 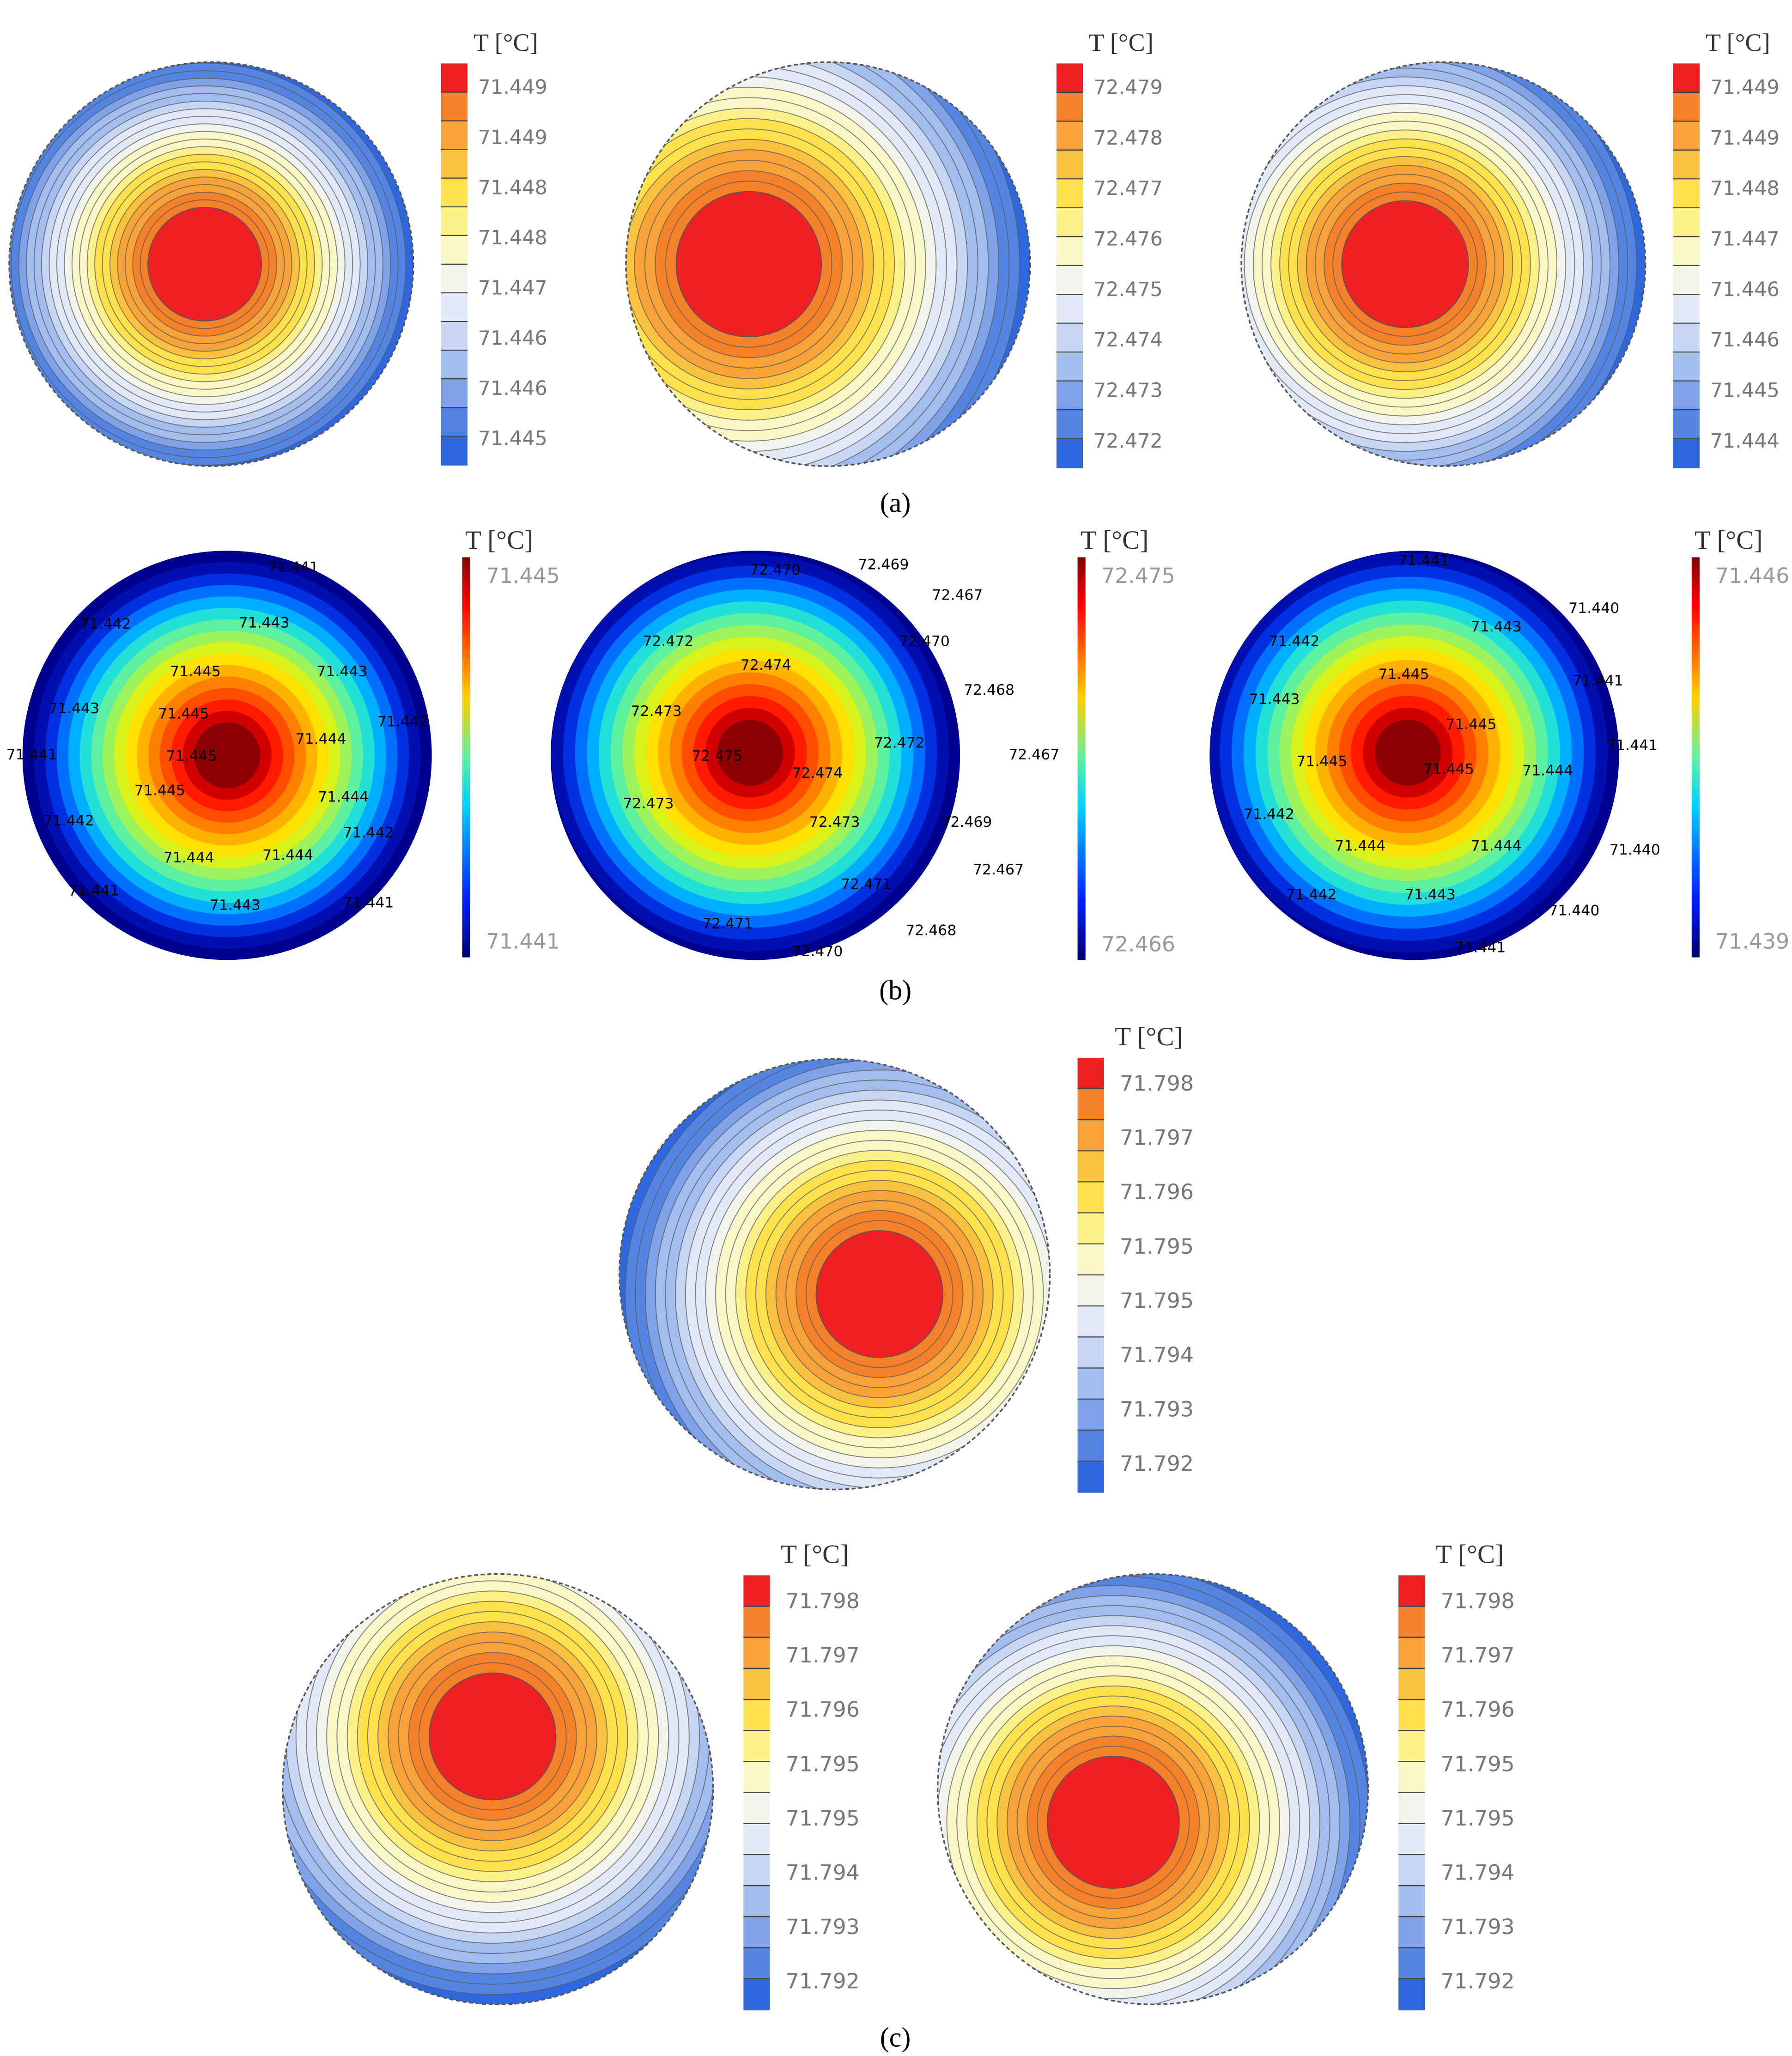 I want to click on colorbar-label: 72.475, so click(x=1138, y=576).